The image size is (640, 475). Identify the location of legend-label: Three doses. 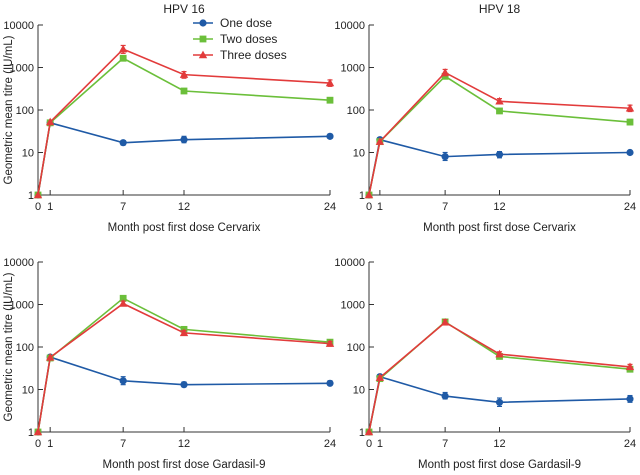
(253, 55).